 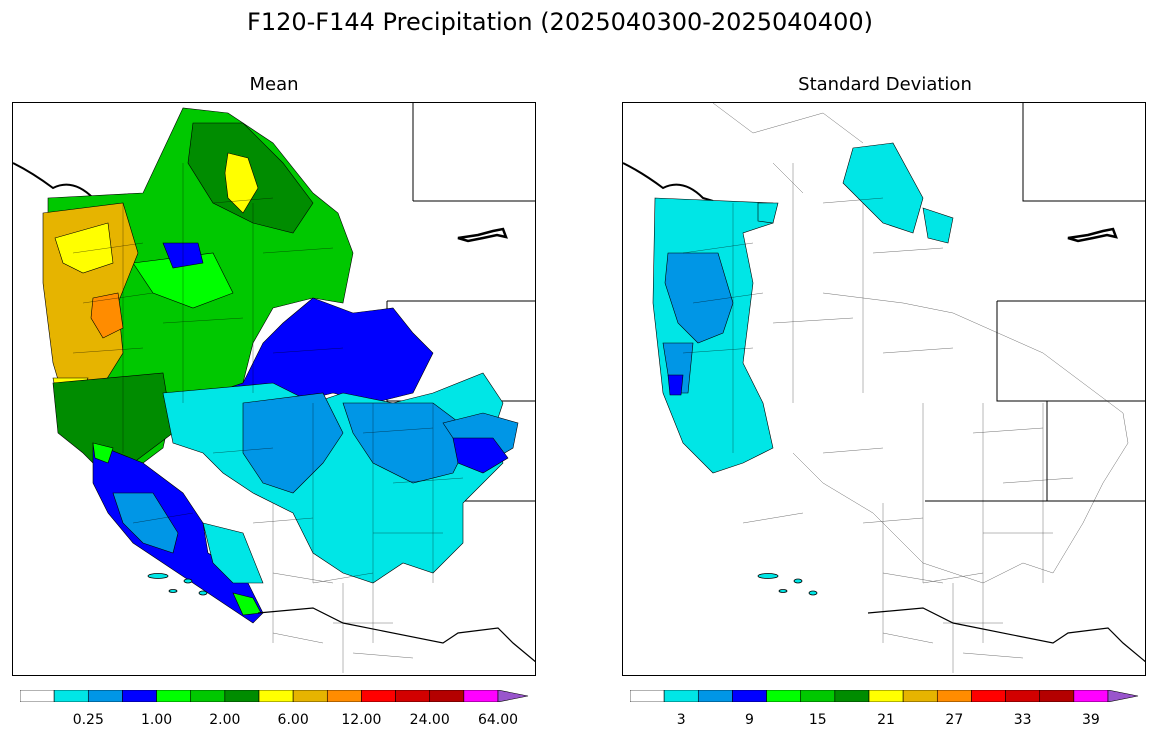 I want to click on colorbar-tick-label: 64.00, so click(x=498, y=720).